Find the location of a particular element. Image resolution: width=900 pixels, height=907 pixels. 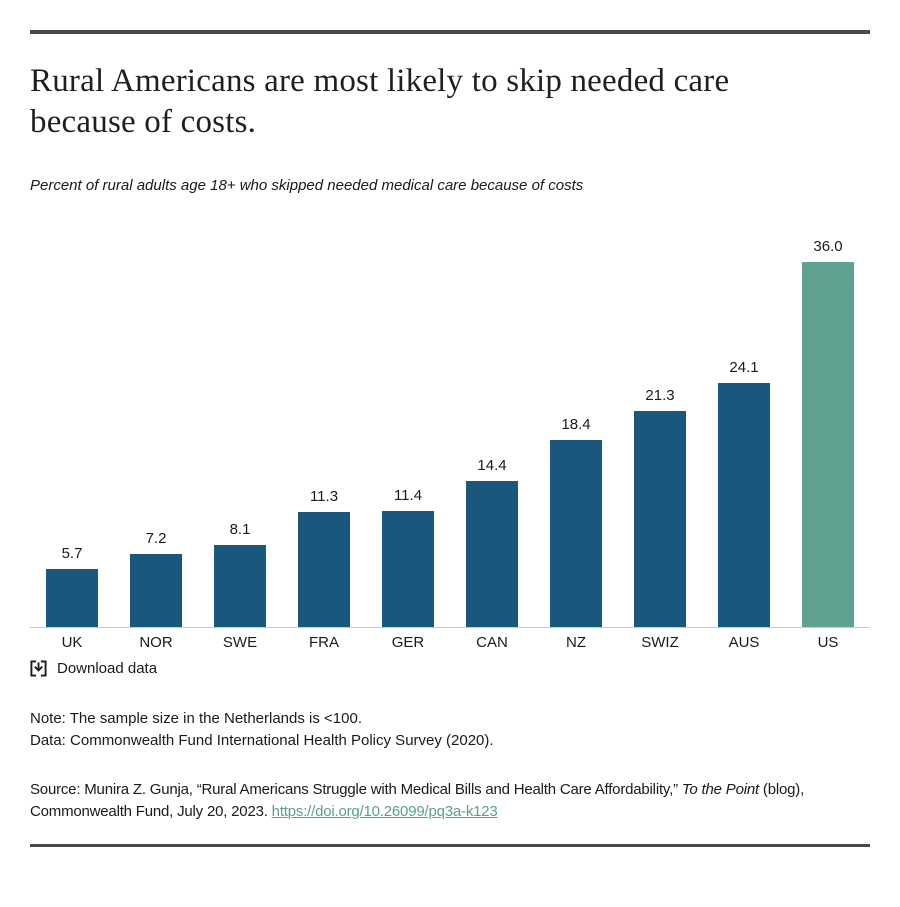

bar-value-SWE: 8.1 is located at coordinates (240, 529).